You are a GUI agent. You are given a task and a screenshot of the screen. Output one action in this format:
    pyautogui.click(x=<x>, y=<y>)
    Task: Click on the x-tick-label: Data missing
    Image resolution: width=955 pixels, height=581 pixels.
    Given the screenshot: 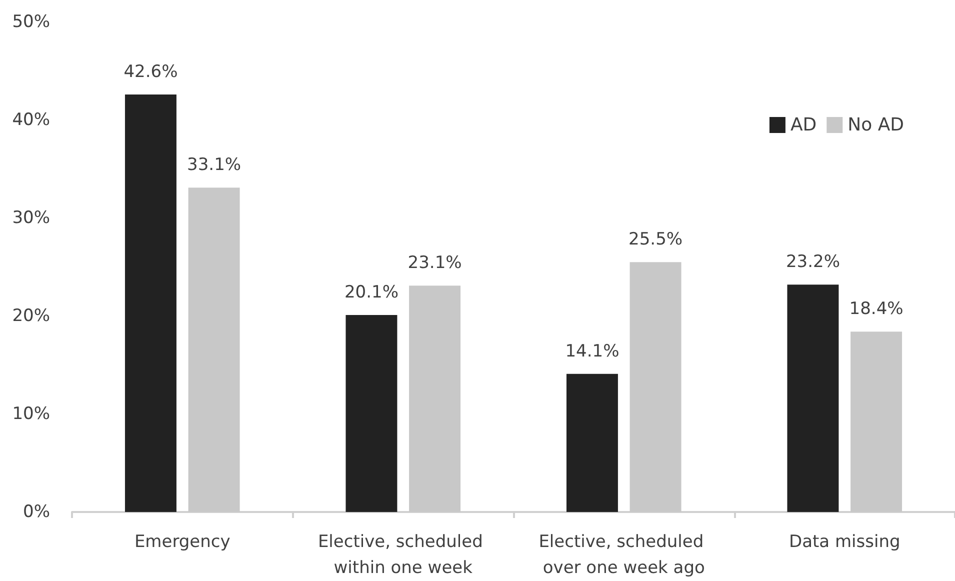 What is the action you would take?
    pyautogui.click(x=844, y=542)
    